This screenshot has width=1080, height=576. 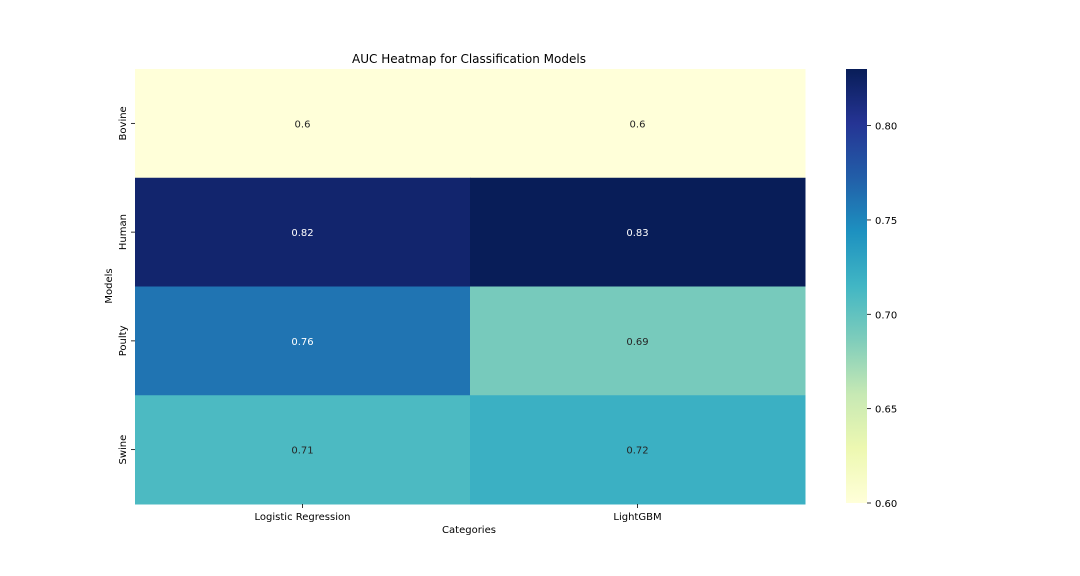 What do you see at coordinates (886, 127) in the screenshot?
I see `colorbar-tick-label: 0.80` at bounding box center [886, 127].